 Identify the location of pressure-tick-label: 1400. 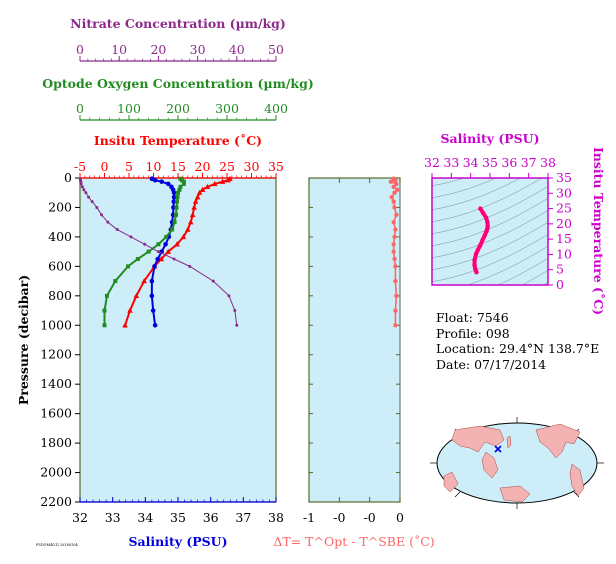
(56, 383).